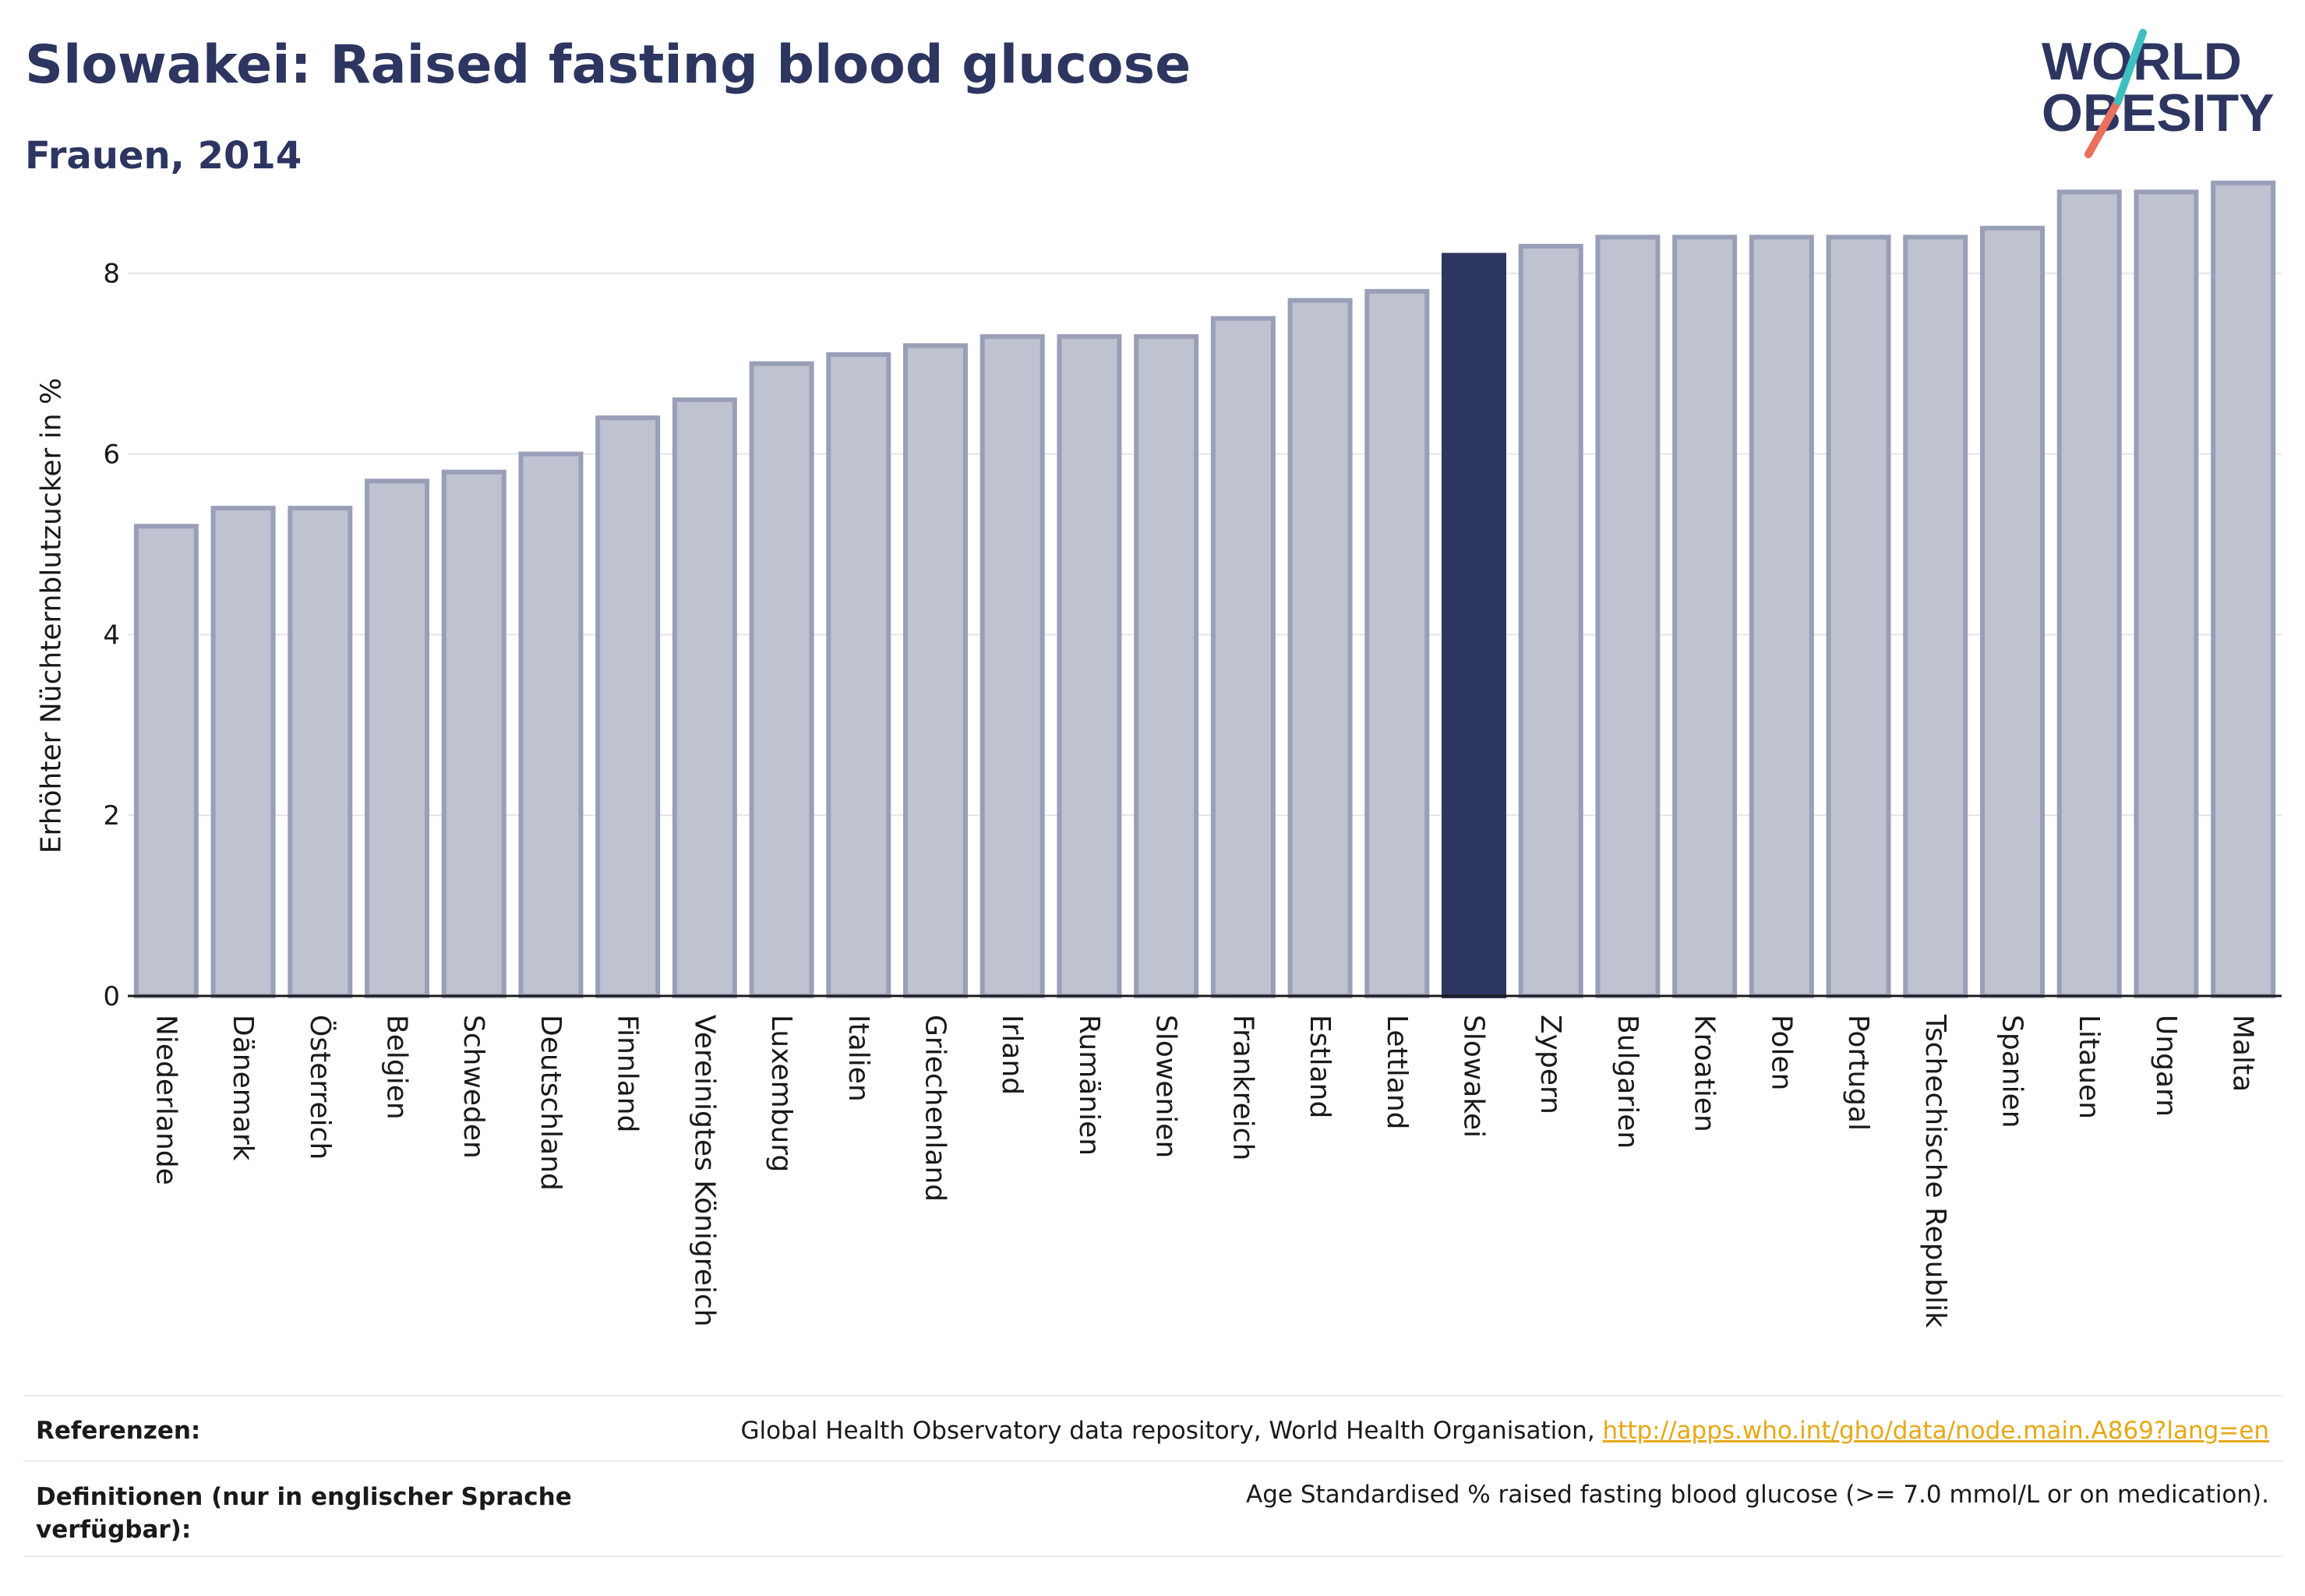 This screenshot has height=1596, width=2305. What do you see at coordinates (1320, 1066) in the screenshot?
I see `x-tick-label: Estland` at bounding box center [1320, 1066].